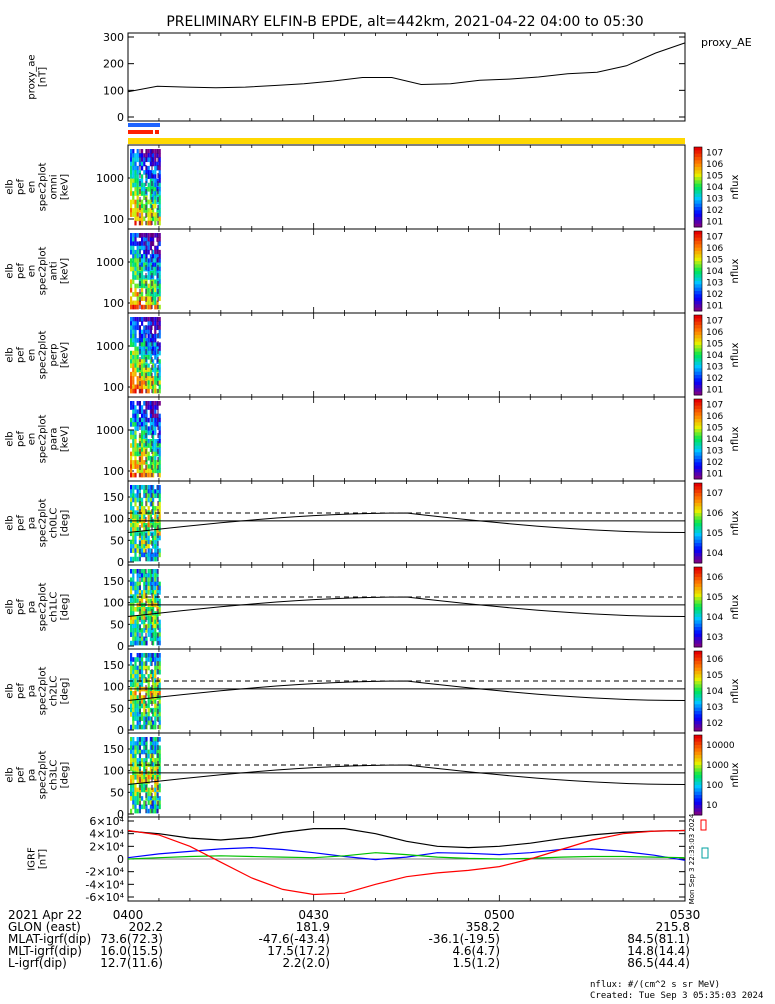  I want to click on colorbar-tick-label: 106, so click(714, 417).